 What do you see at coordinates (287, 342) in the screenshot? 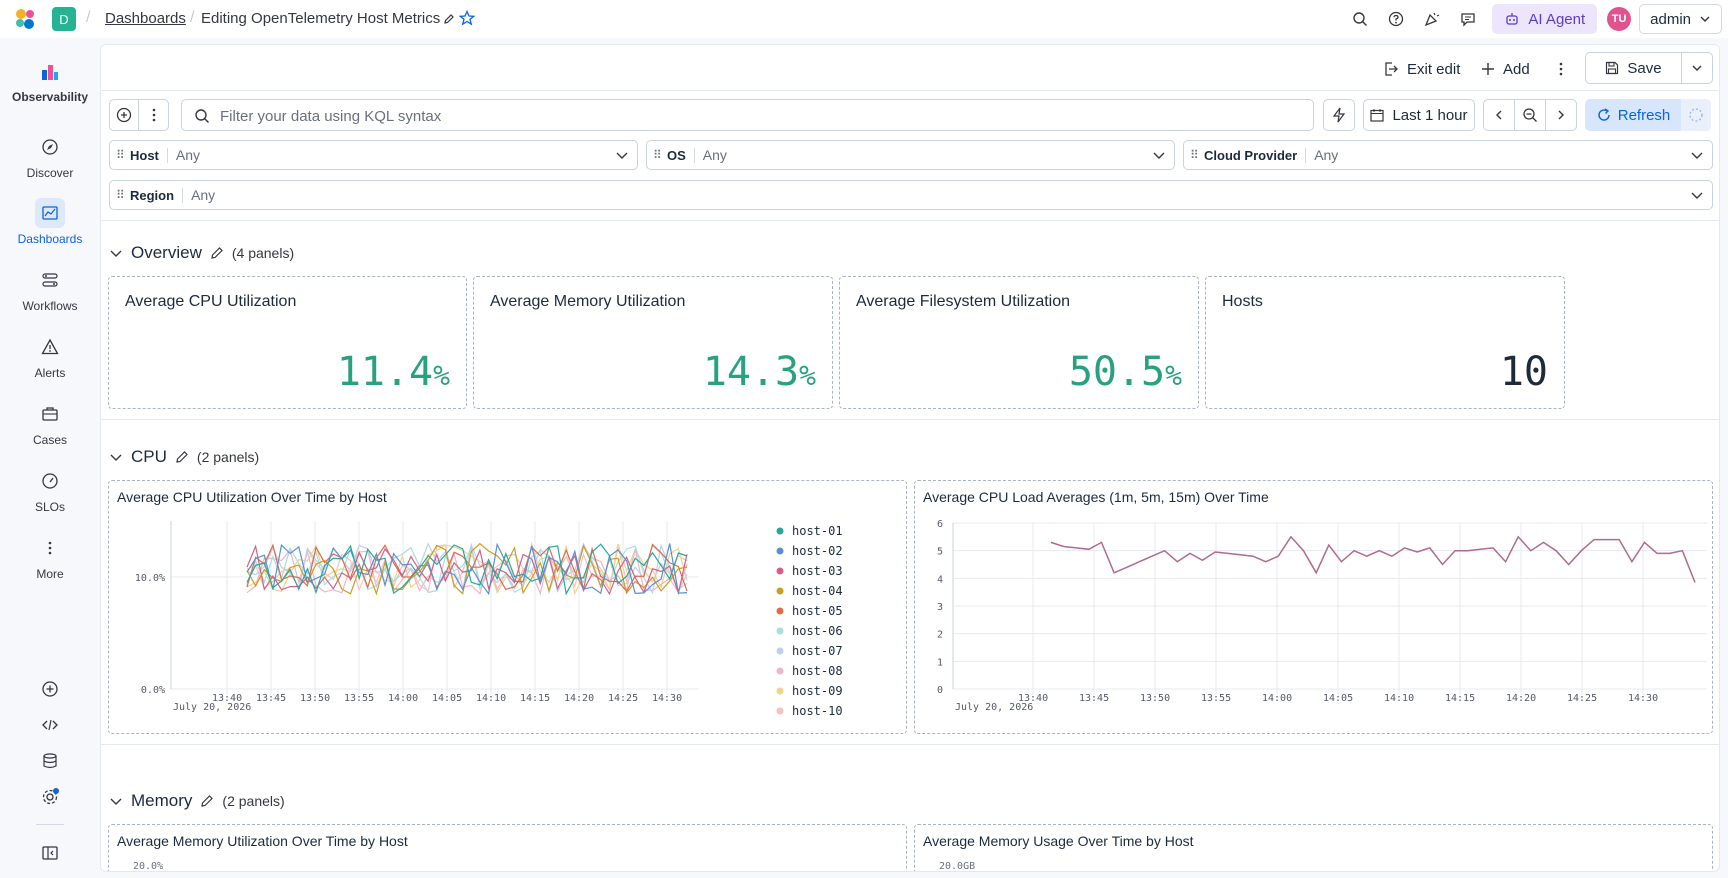
I see `metric-panel-cpu: Average CPU Utilization 11.4%` at bounding box center [287, 342].